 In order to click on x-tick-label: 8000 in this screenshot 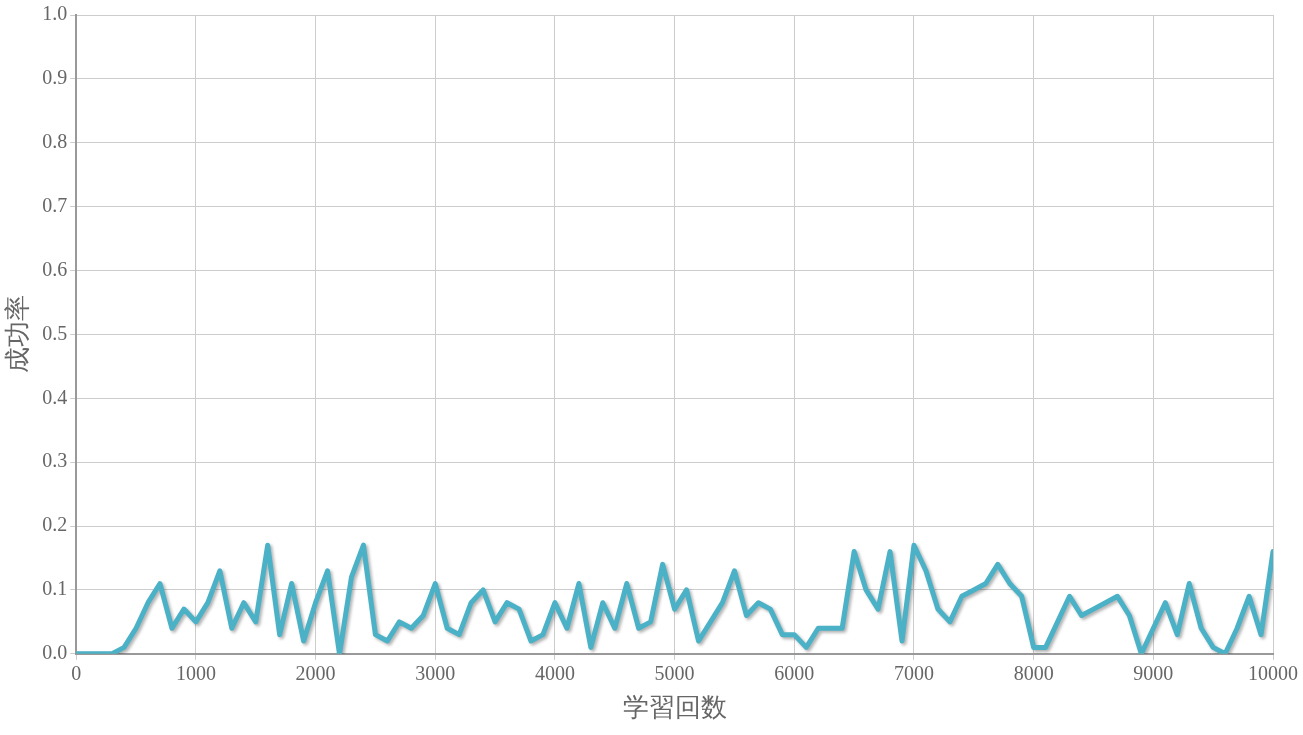, I will do `click(1033, 673)`.